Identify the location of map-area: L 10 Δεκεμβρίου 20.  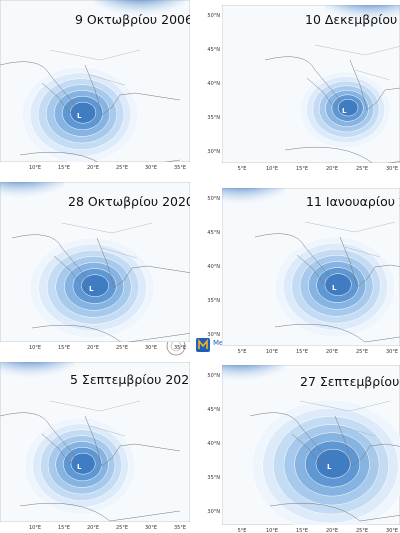
(311, 84).